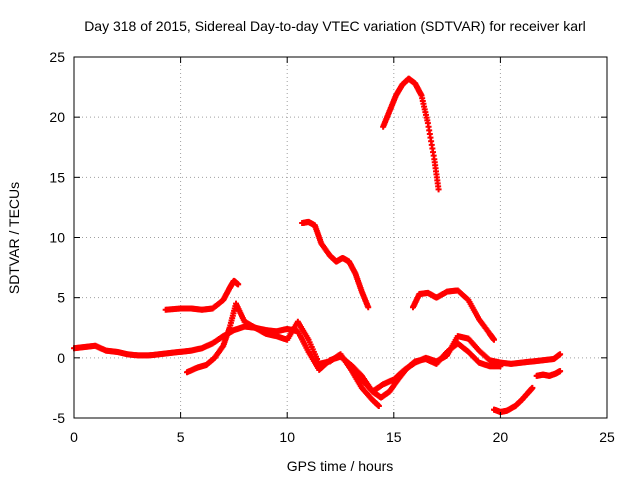 The image size is (640, 480). What do you see at coordinates (394, 437) in the screenshot?
I see `x-tick-label: 15` at bounding box center [394, 437].